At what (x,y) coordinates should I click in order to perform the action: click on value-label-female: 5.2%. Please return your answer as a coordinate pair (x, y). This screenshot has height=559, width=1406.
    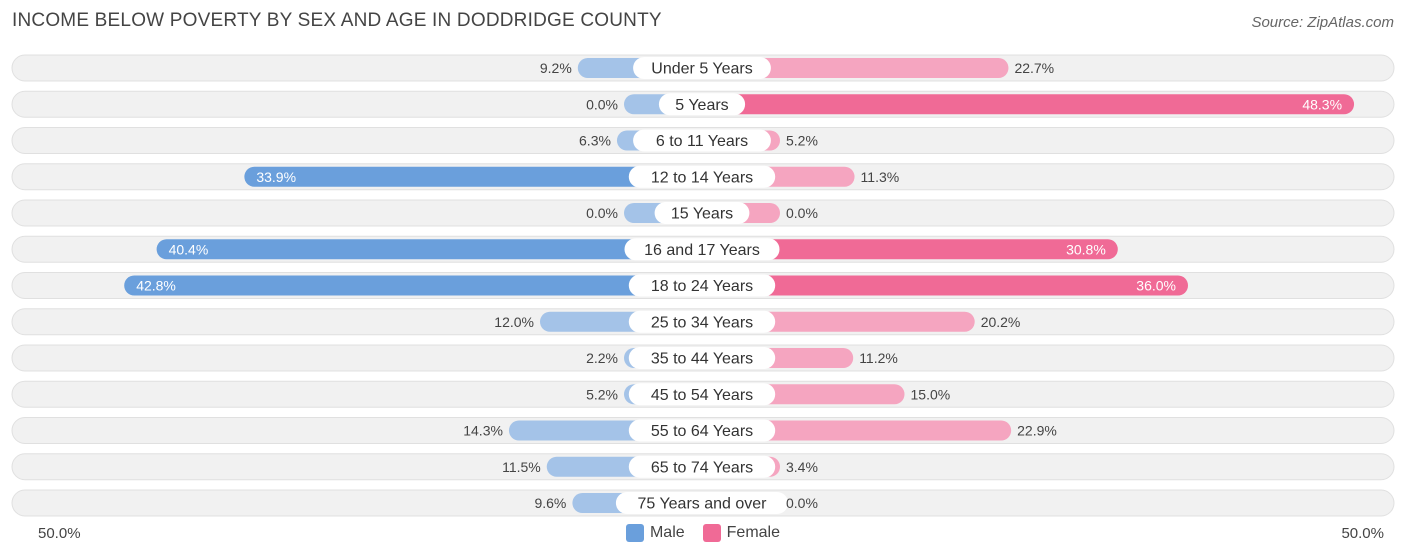
    Looking at the image, I should click on (802, 141).